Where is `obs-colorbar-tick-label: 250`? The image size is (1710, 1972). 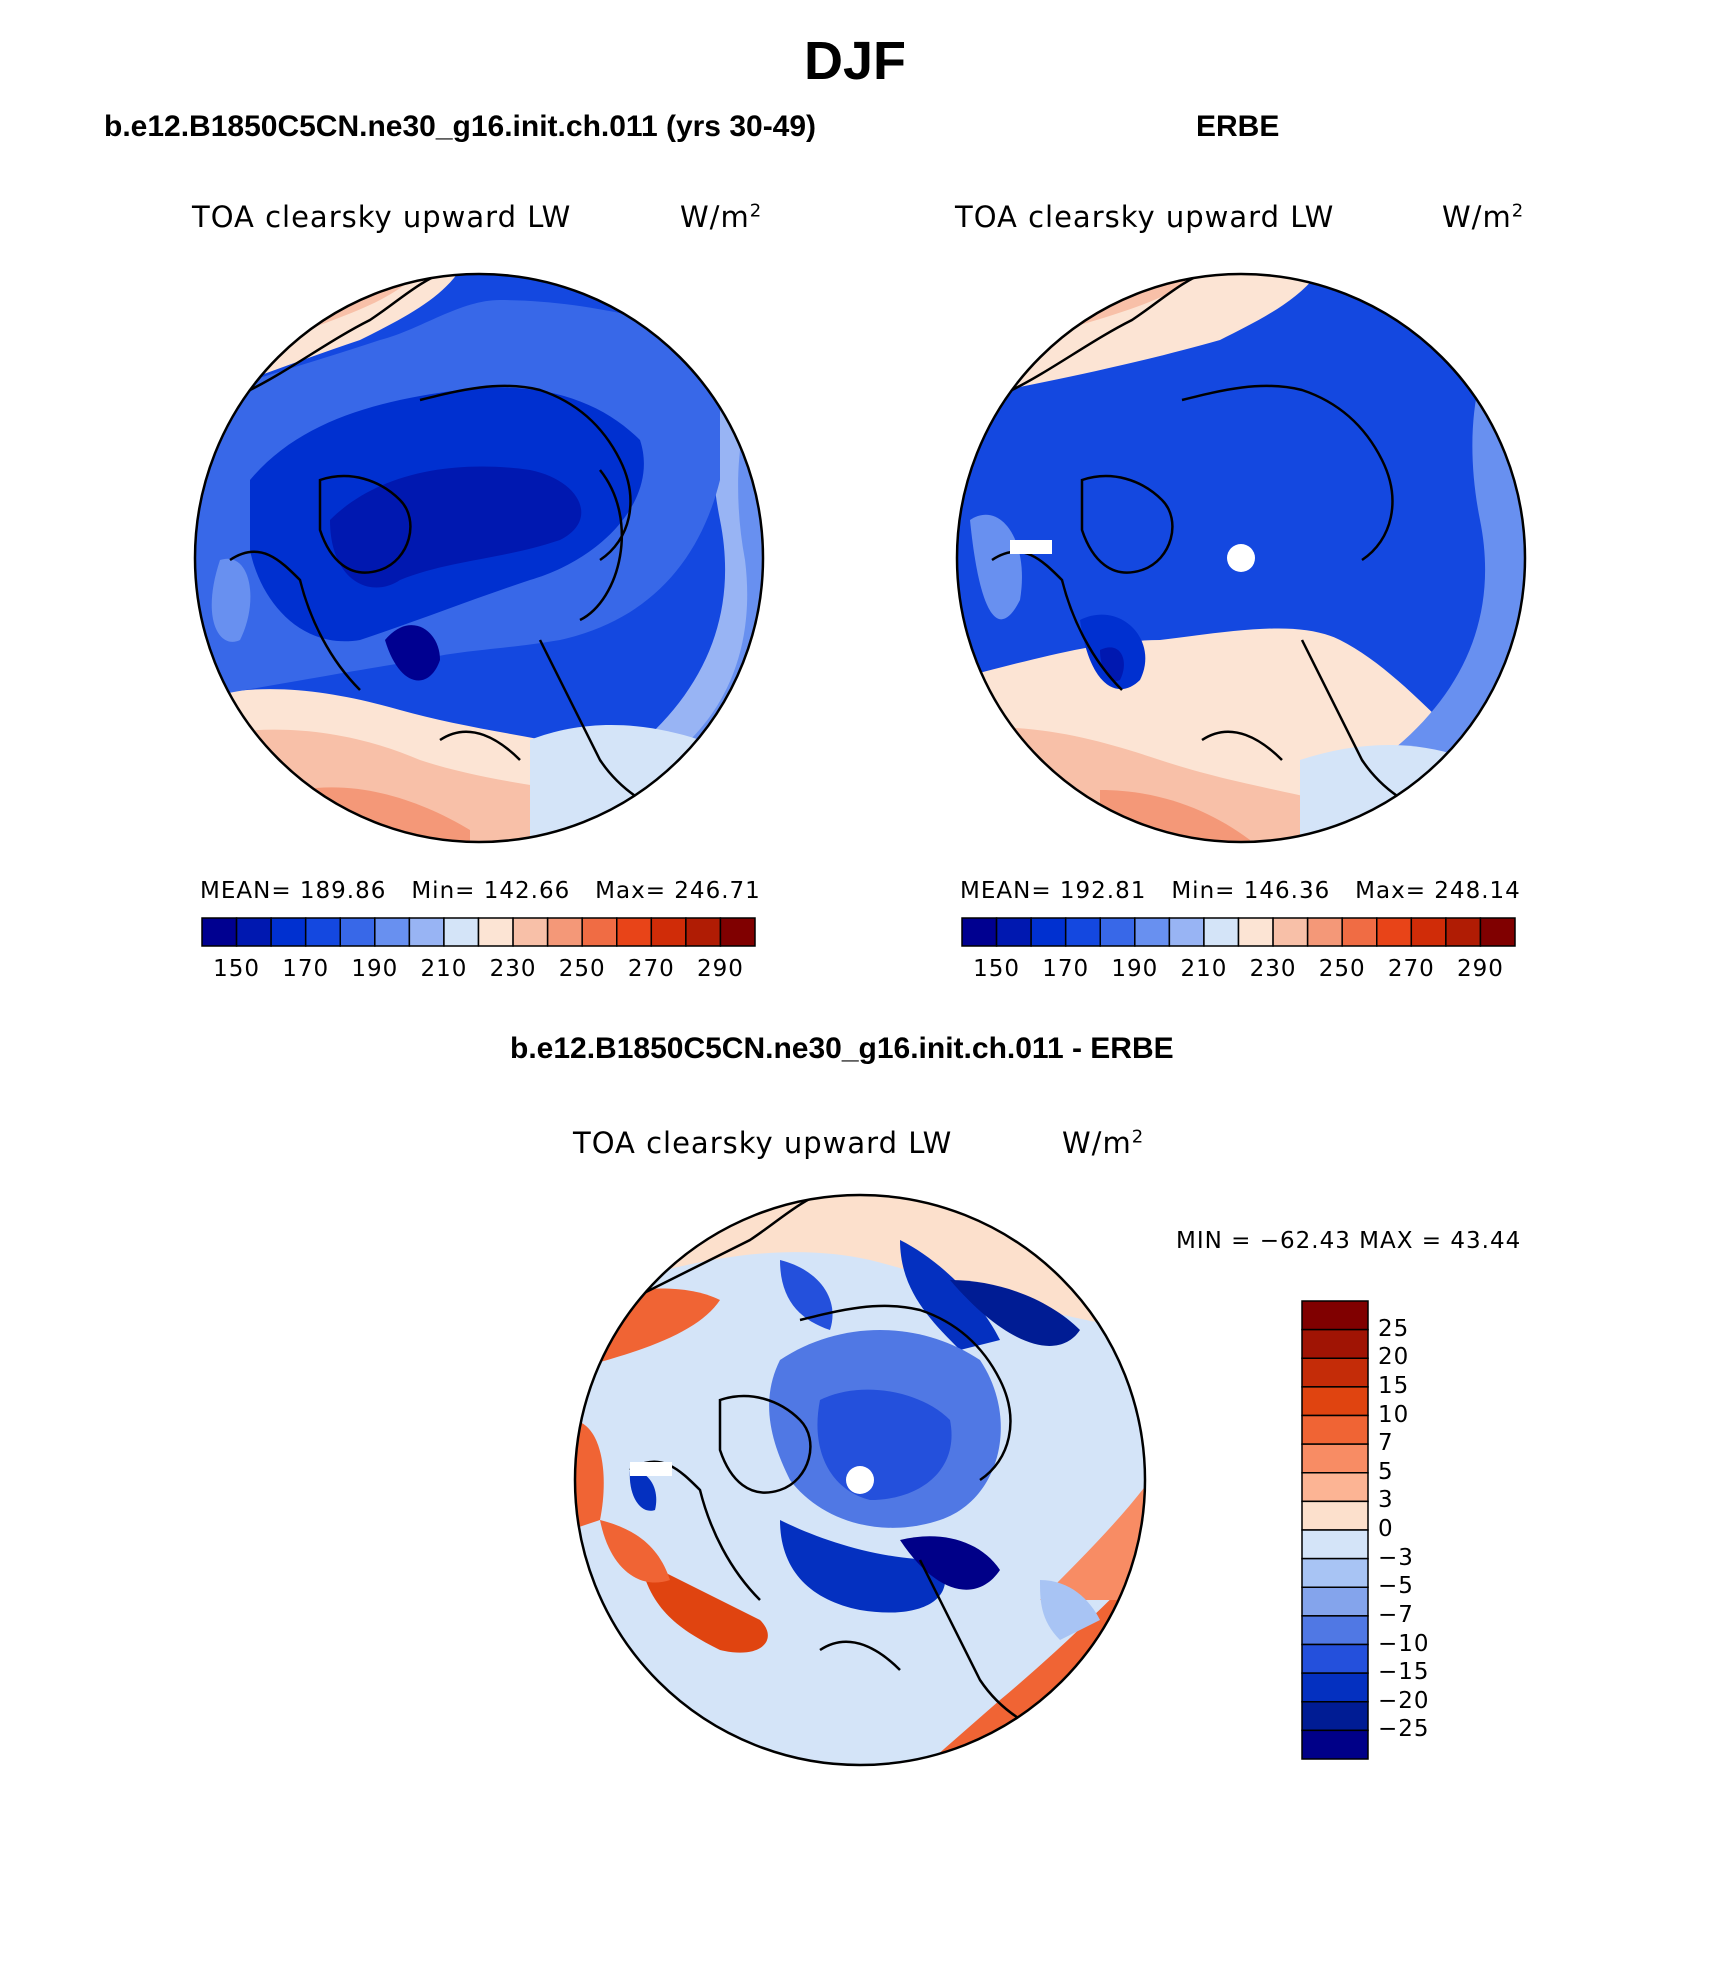
obs-colorbar-tick-label: 250 is located at coordinates (1342, 969).